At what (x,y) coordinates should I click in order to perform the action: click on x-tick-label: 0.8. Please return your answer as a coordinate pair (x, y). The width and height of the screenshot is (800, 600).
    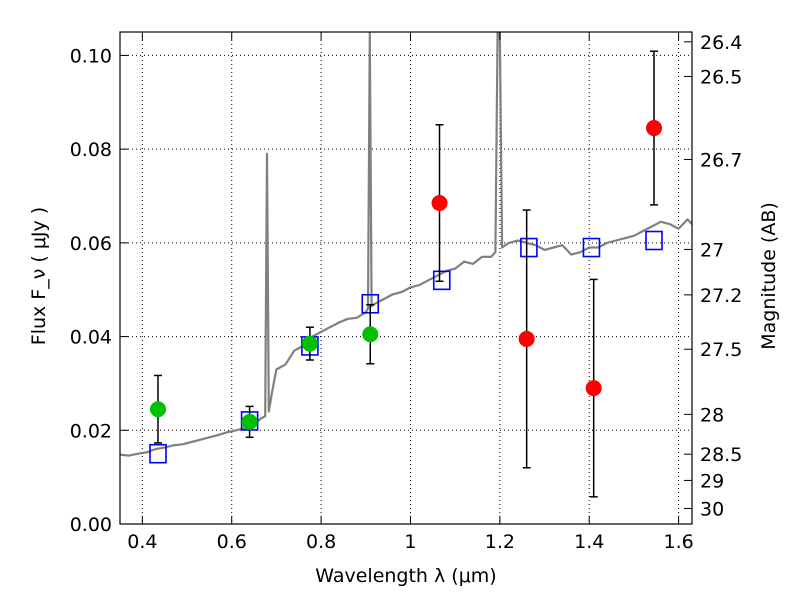
    Looking at the image, I should click on (321, 542).